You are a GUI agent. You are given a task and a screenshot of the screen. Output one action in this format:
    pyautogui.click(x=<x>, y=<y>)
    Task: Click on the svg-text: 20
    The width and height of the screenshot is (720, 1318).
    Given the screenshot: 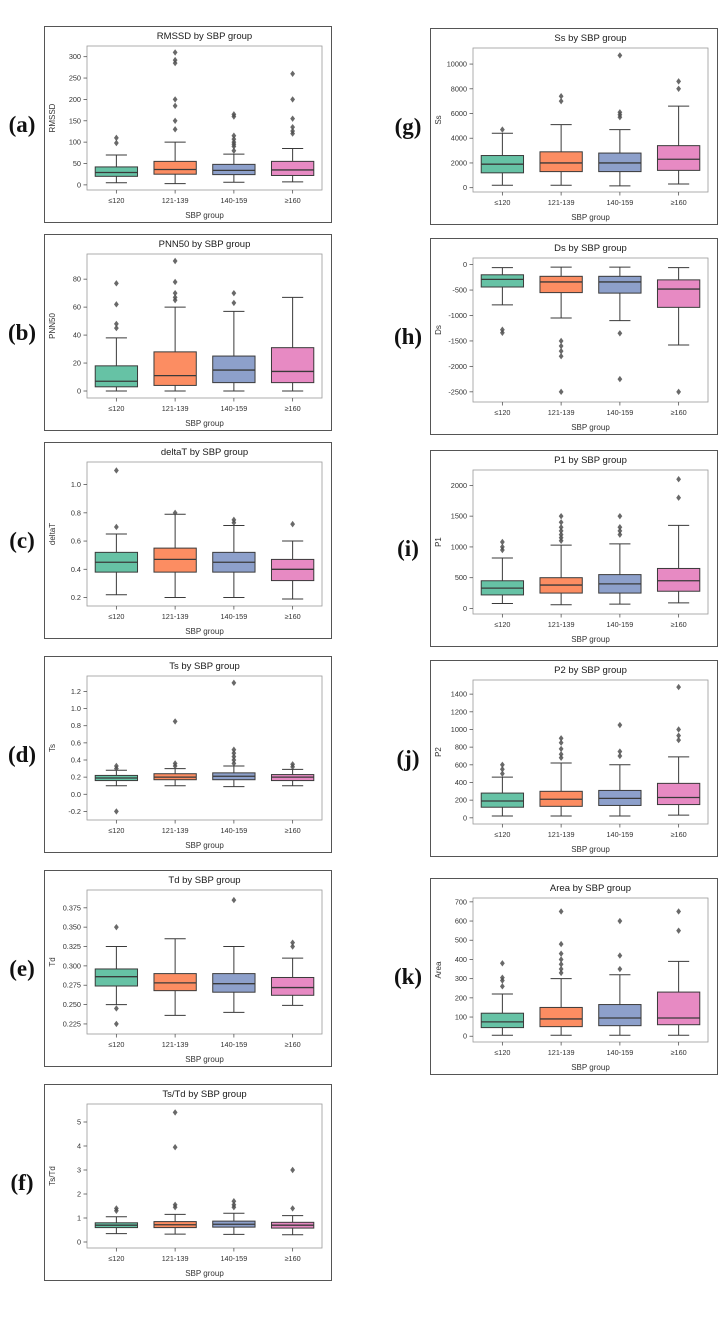 What is the action you would take?
    pyautogui.click(x=77, y=363)
    